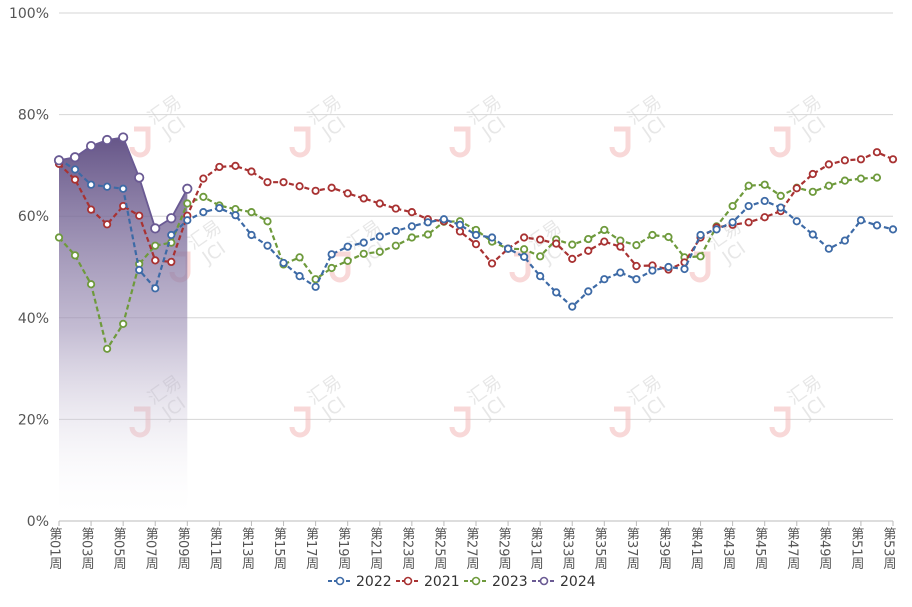 Image resolution: width=912 pixels, height=607 pixels. I want to click on x-tick-label: 第19周, so click(343, 549).